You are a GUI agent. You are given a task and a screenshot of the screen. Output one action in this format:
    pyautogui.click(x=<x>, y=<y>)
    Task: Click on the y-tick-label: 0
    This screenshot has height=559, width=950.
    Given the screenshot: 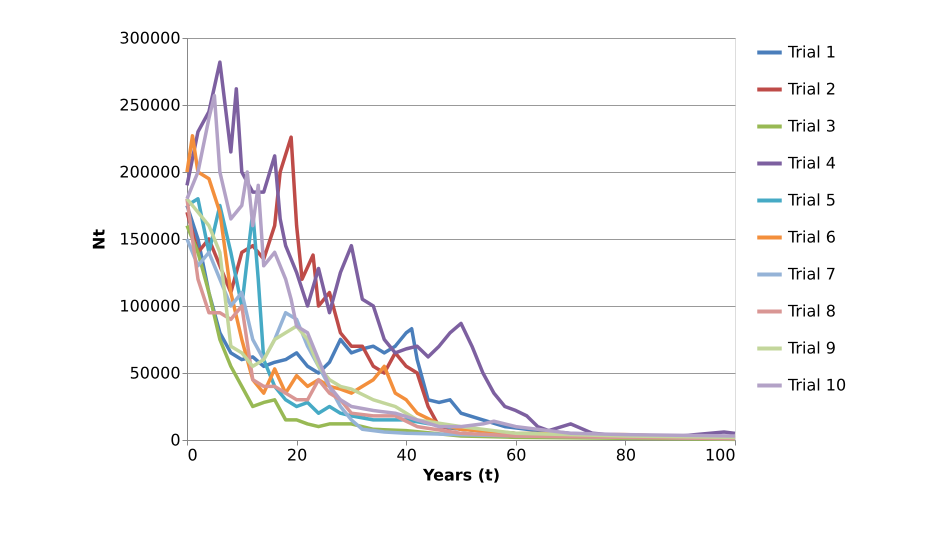 What is the action you would take?
    pyautogui.click(x=175, y=440)
    